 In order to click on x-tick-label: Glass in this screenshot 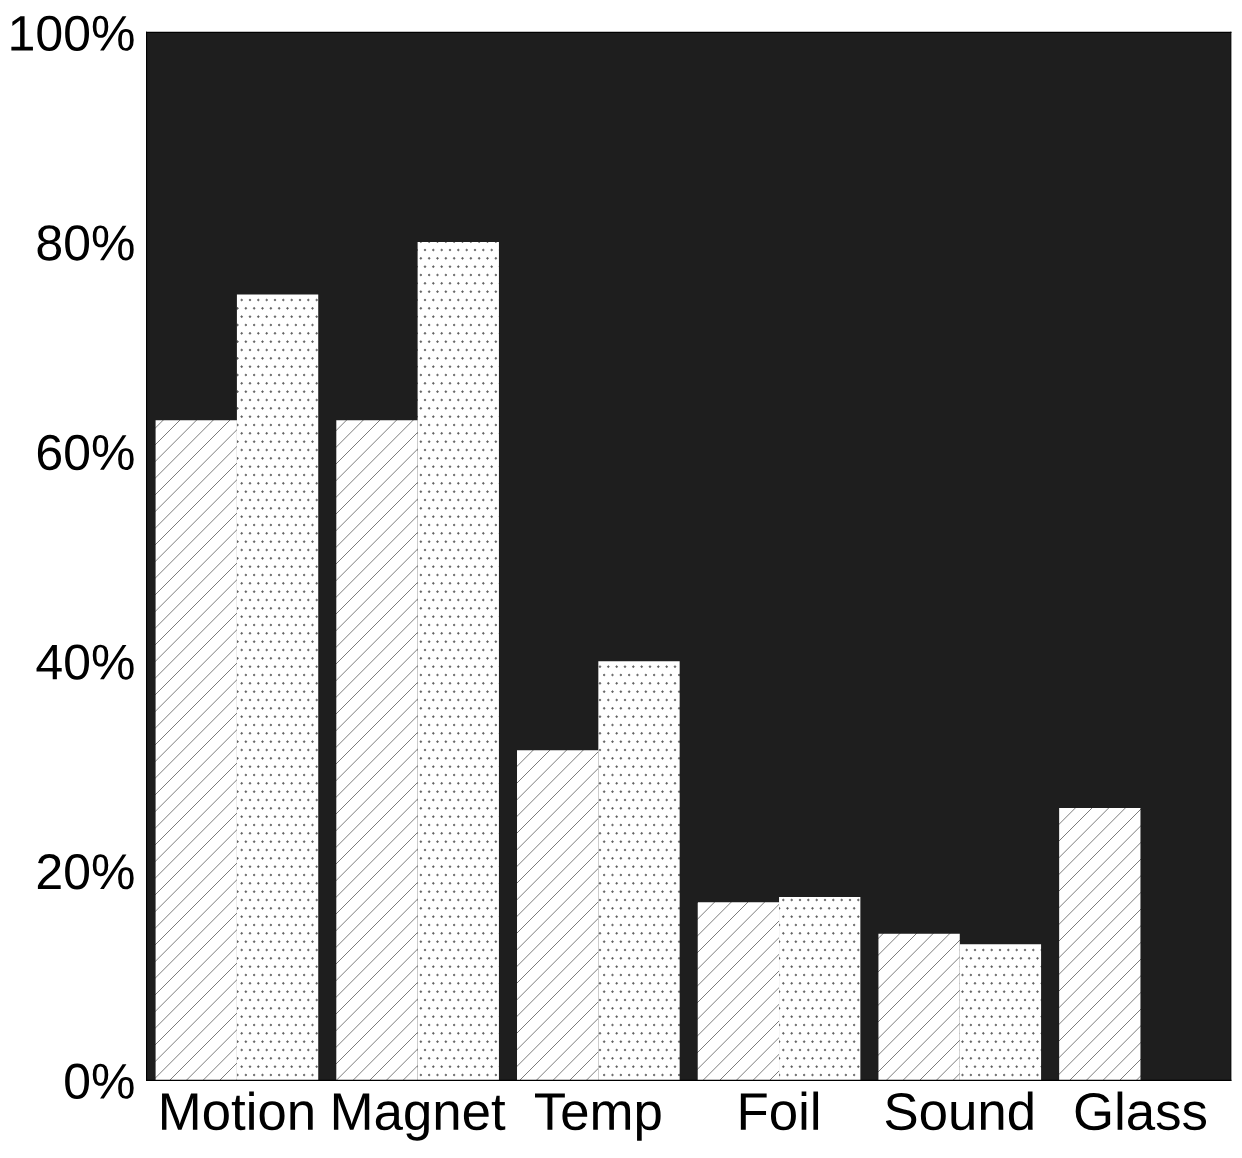, I will do `click(1141, 1111)`.